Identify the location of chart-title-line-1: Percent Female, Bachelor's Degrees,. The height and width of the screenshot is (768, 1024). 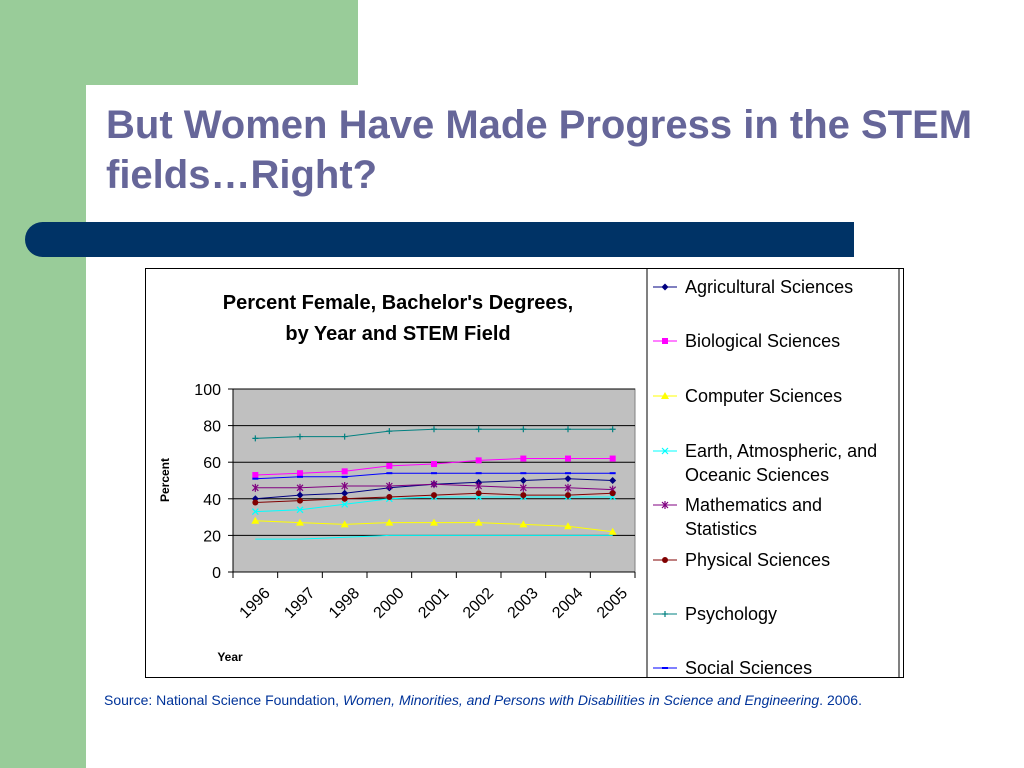
(398, 303).